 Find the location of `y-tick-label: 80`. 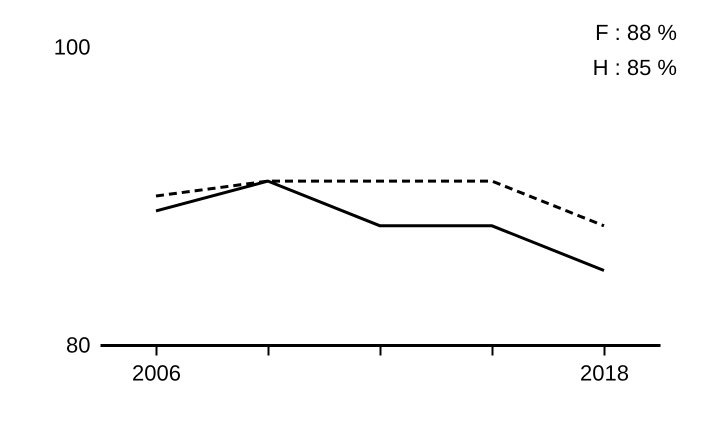

y-tick-label: 80 is located at coordinates (78, 345).